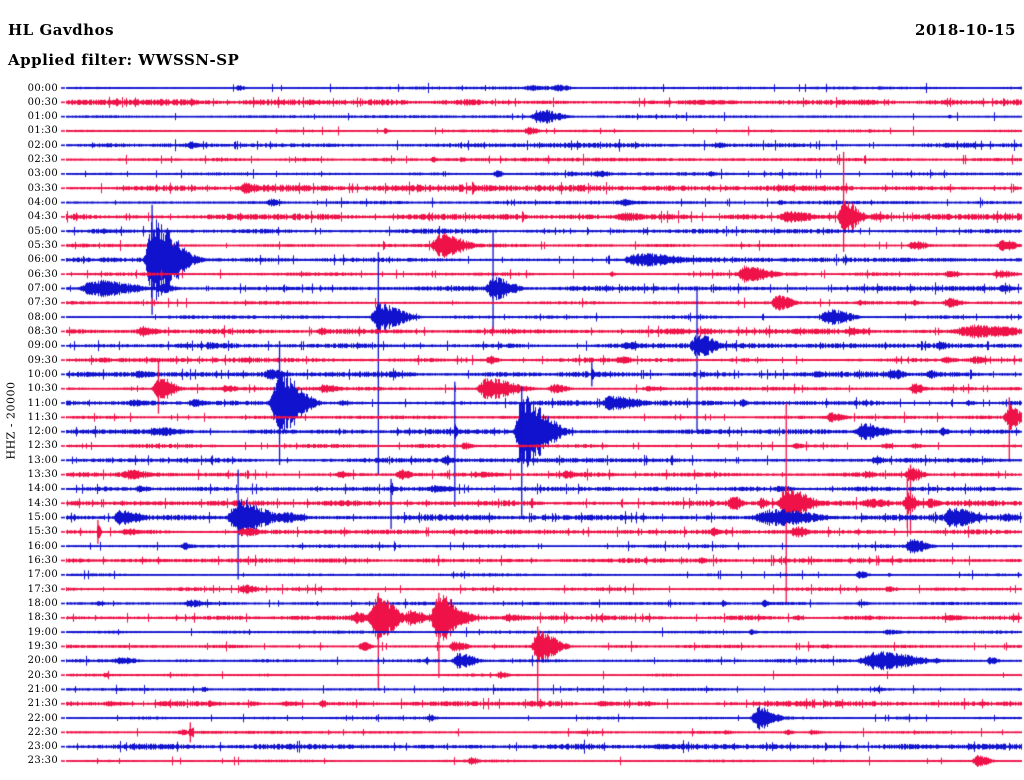 The height and width of the screenshot is (780, 1024). What do you see at coordinates (42, 88) in the screenshot?
I see `time-label: 00:00` at bounding box center [42, 88].